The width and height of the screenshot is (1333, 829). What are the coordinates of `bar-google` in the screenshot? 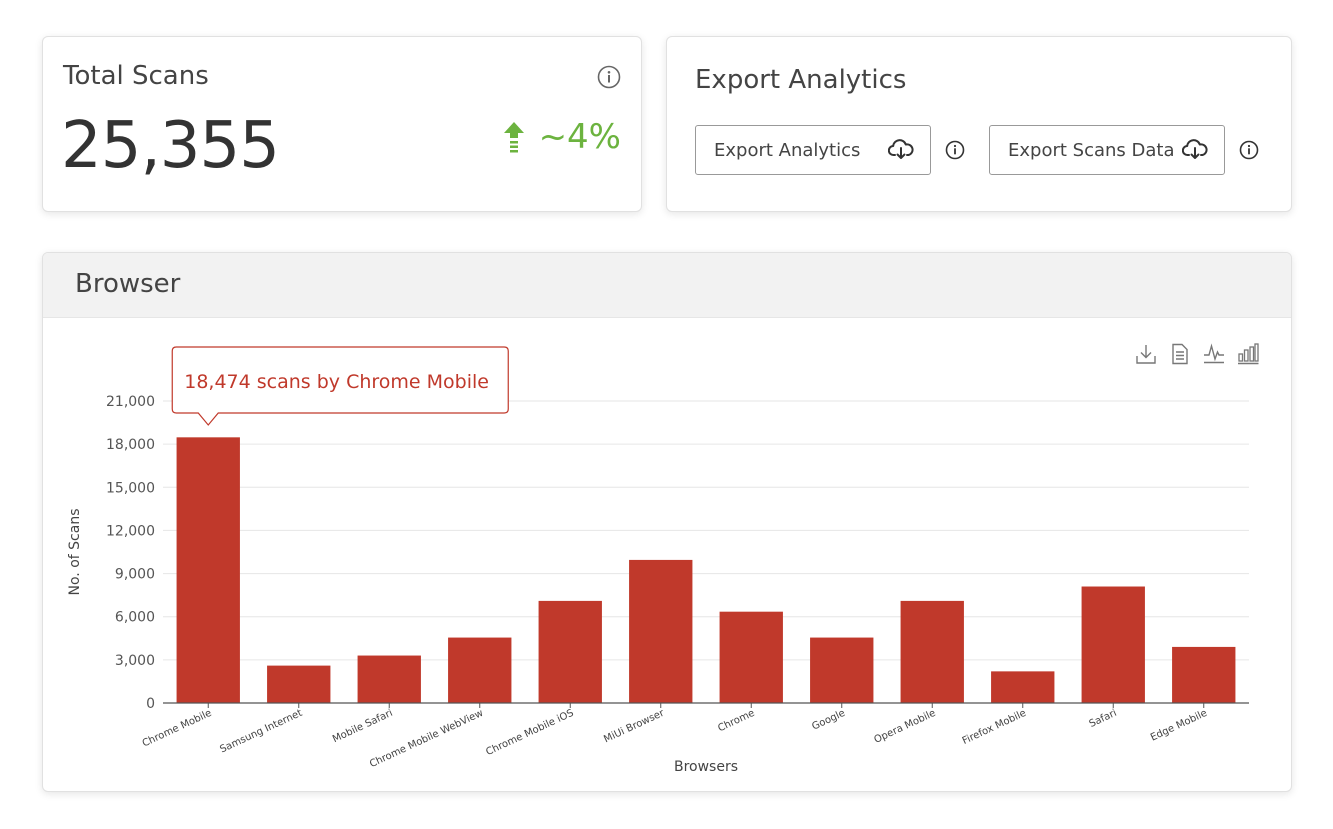 It's located at (842, 670).